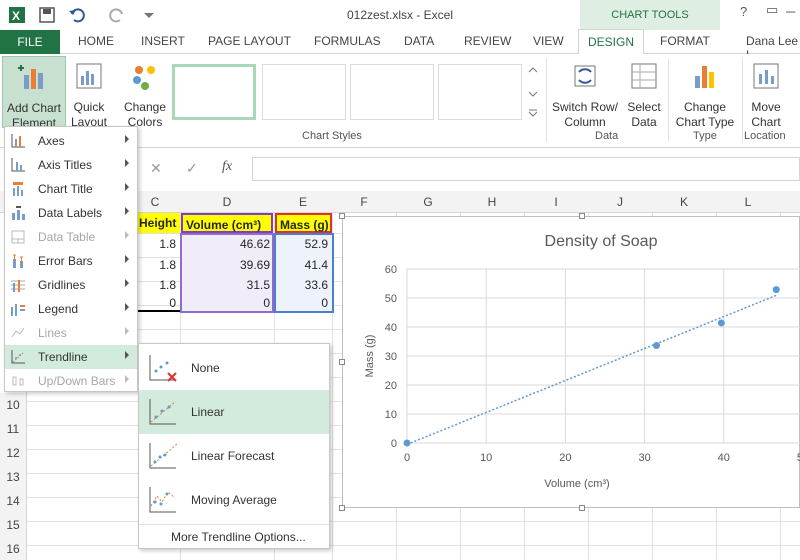 This screenshot has width=800, height=560. Describe the element at coordinates (167, 285) in the screenshot. I see `cell-c-3: 1.8` at that location.